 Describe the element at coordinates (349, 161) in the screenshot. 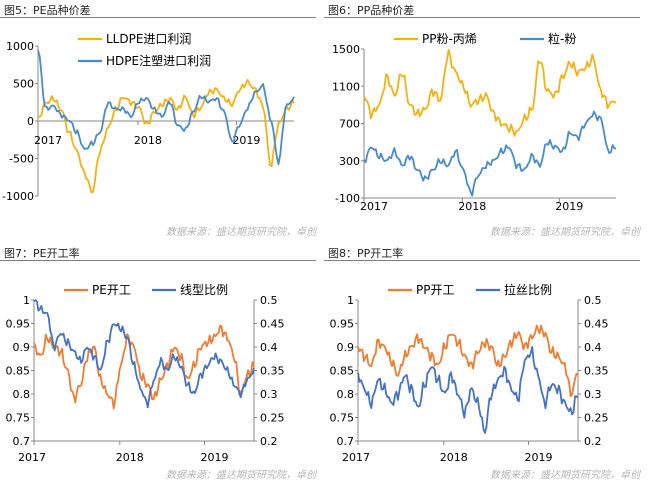

I see `y-tick-label: 300` at that location.